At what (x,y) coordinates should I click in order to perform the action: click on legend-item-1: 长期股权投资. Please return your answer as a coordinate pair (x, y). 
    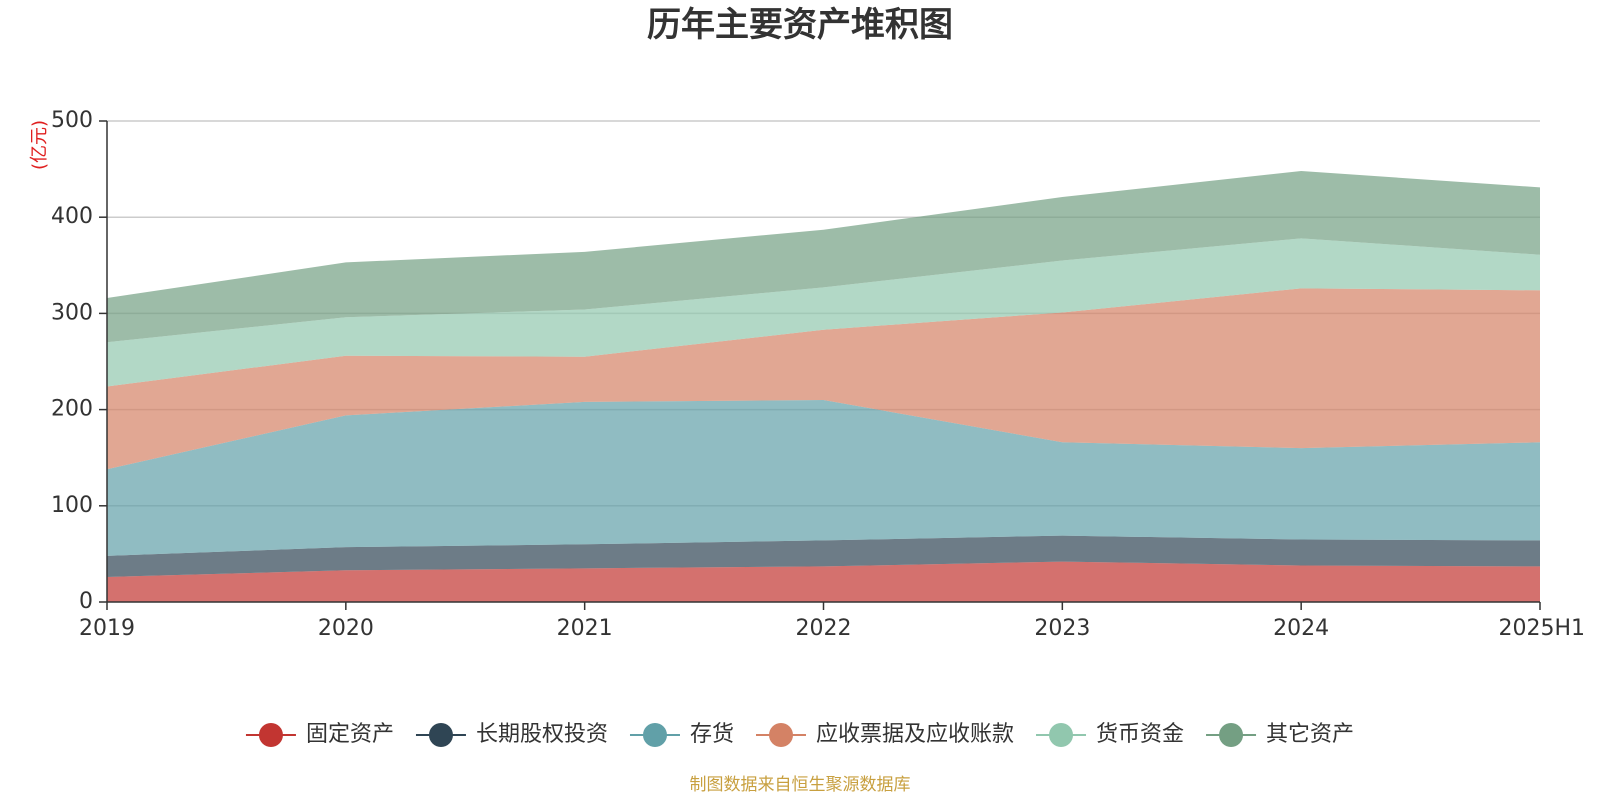
    Looking at the image, I should click on (511, 734).